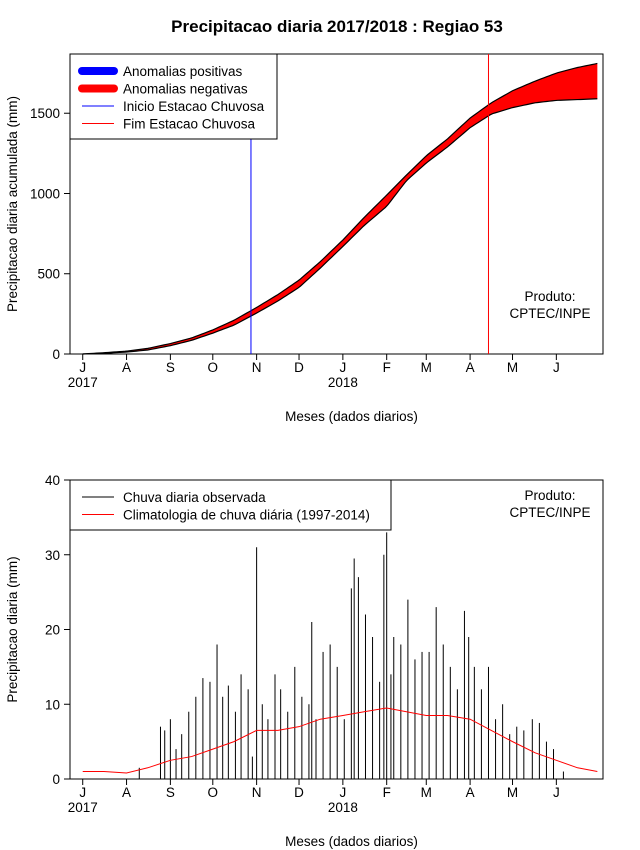 The width and height of the screenshot is (640, 850). What do you see at coordinates (189, 124) in the screenshot?
I see `legend-label: Fim Estacao Chuvosa` at bounding box center [189, 124].